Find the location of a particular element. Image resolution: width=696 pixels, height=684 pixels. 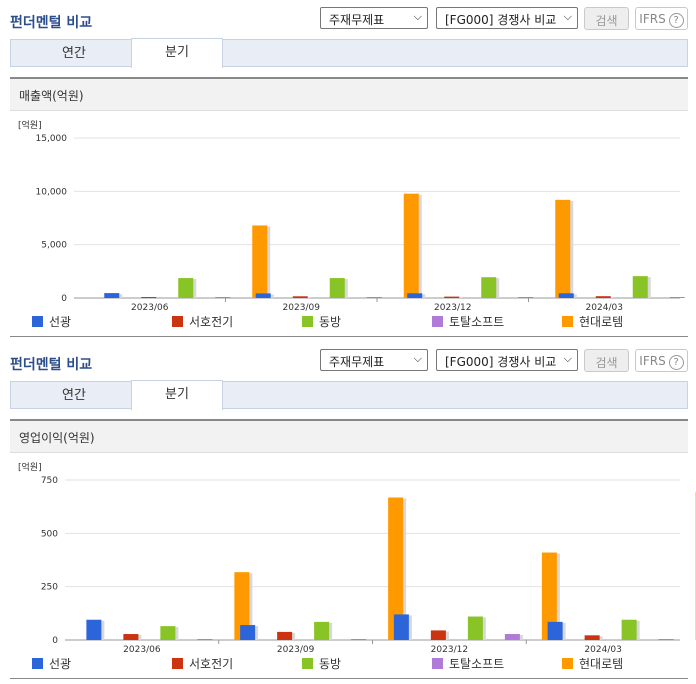

statement-select-value: 주재무제표 is located at coordinates (357, 20).